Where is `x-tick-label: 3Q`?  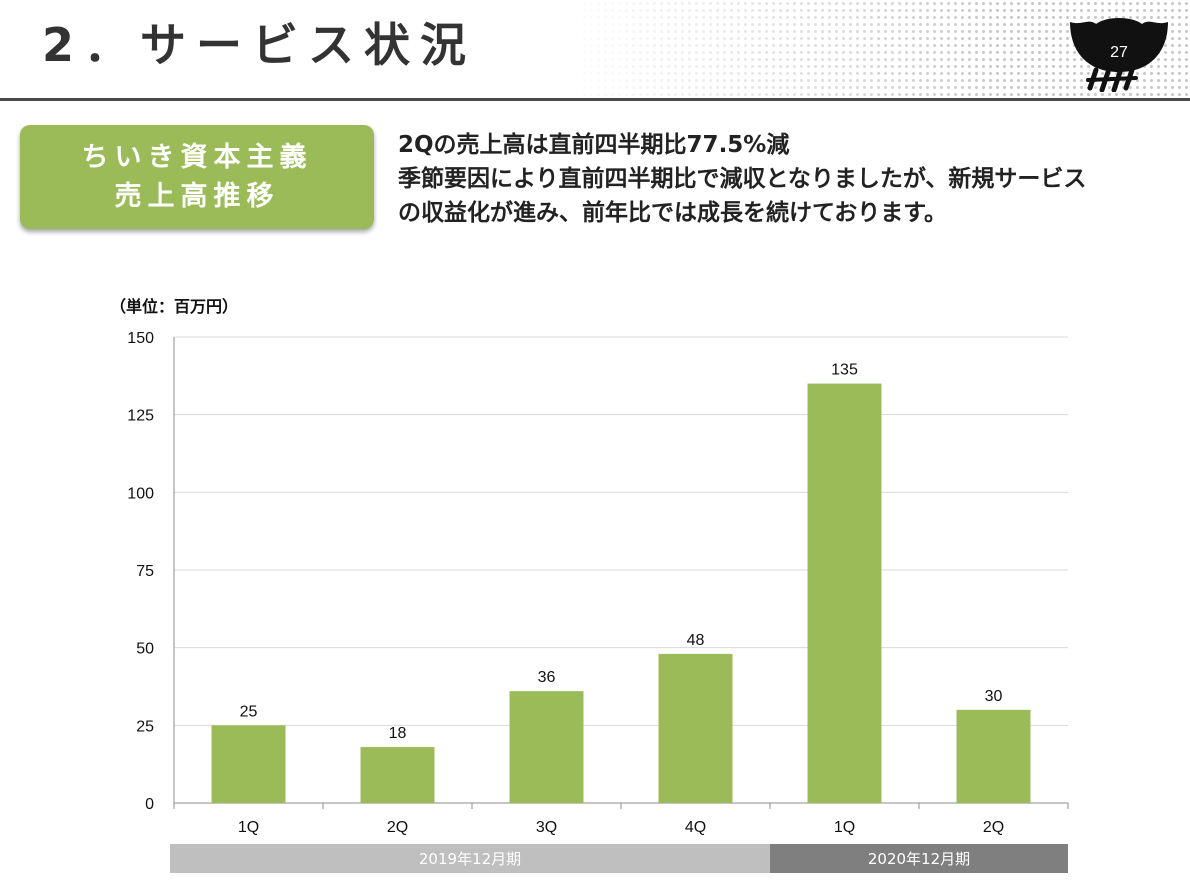
x-tick-label: 3Q is located at coordinates (546, 827).